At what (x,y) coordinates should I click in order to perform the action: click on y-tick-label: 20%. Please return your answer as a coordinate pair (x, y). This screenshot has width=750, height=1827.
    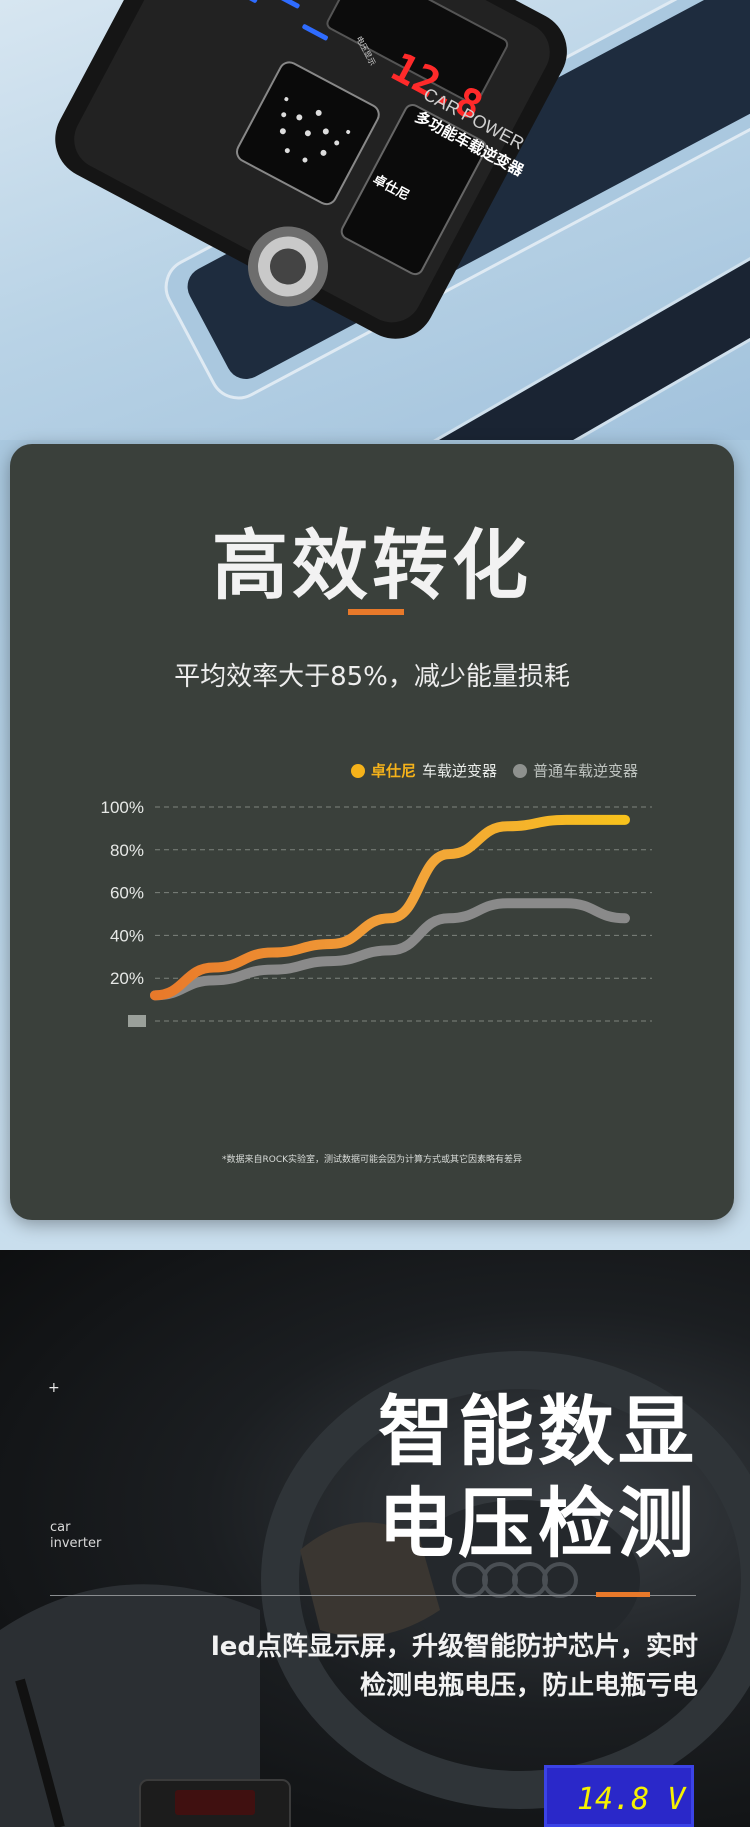
    Looking at the image, I should click on (127, 978).